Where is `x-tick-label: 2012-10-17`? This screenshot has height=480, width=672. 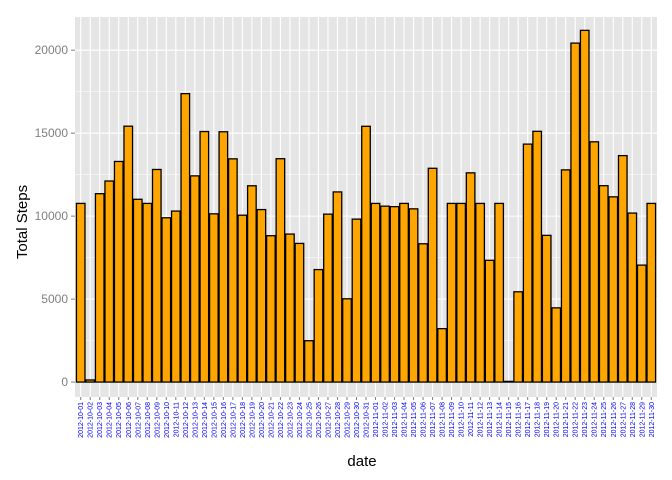
x-tick-label: 2012-10-17 is located at coordinates (233, 420).